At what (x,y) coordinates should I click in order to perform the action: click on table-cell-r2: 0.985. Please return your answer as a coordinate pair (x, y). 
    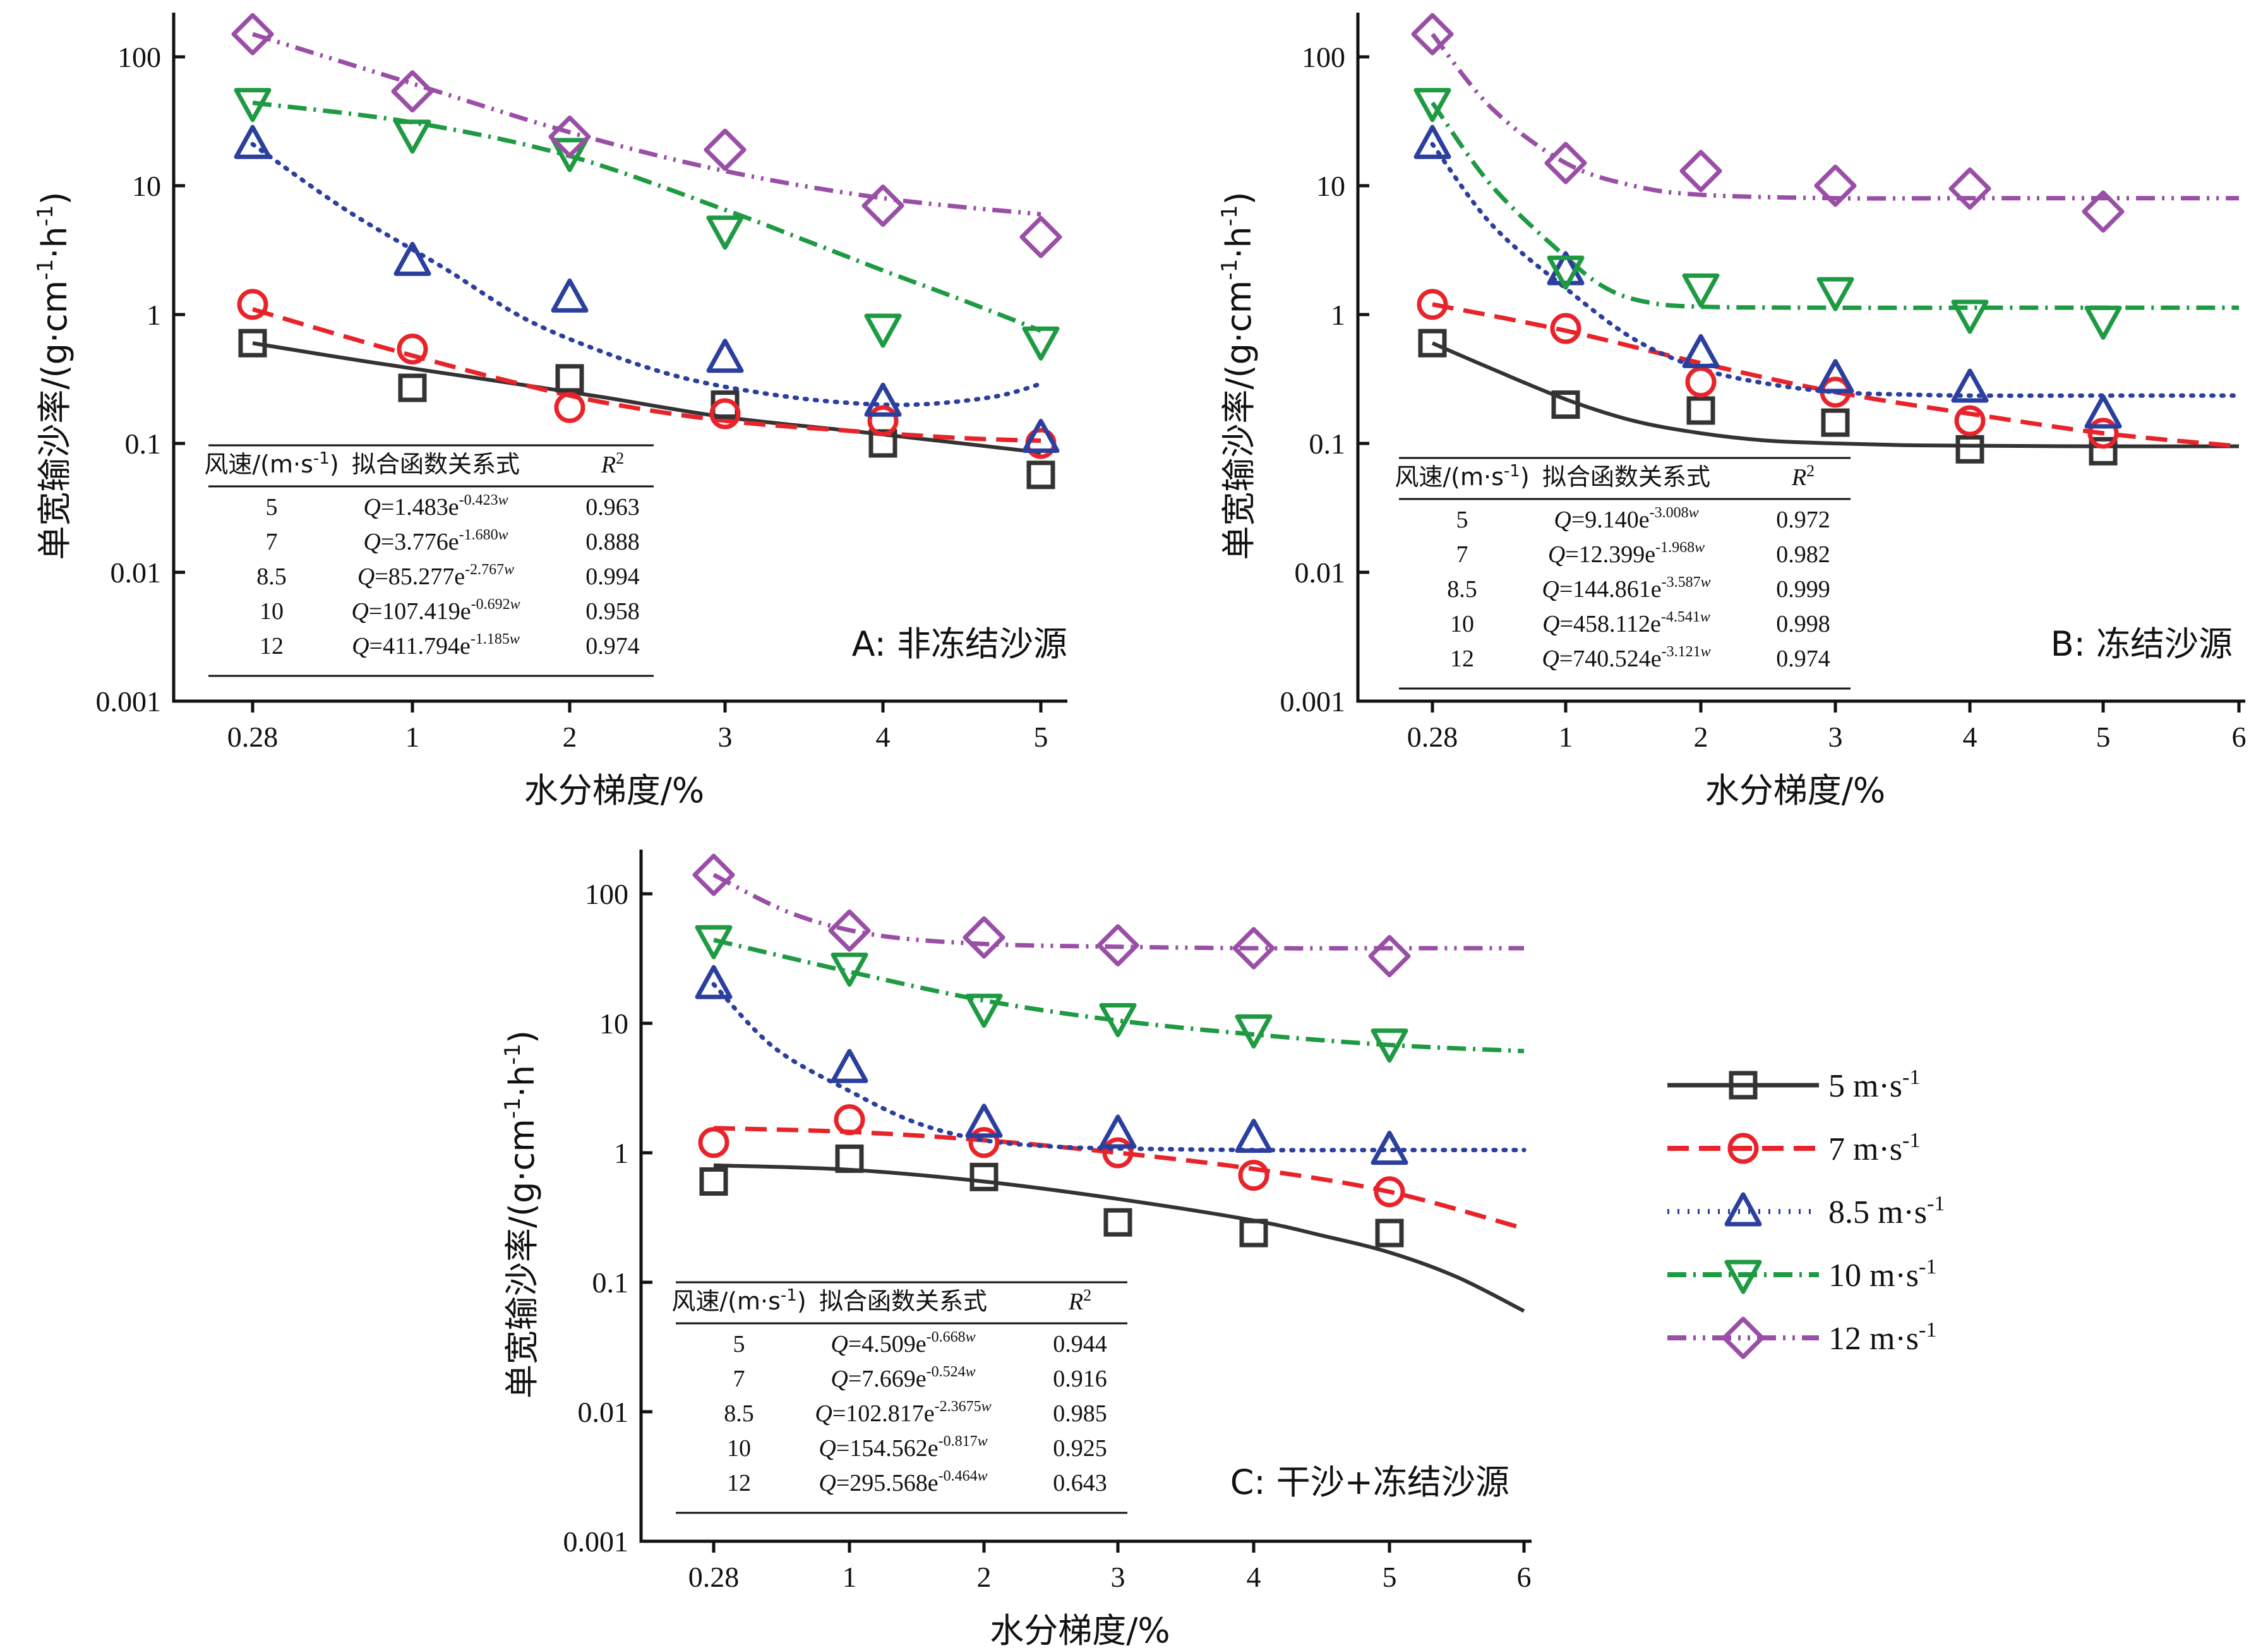
    Looking at the image, I should click on (1080, 1413).